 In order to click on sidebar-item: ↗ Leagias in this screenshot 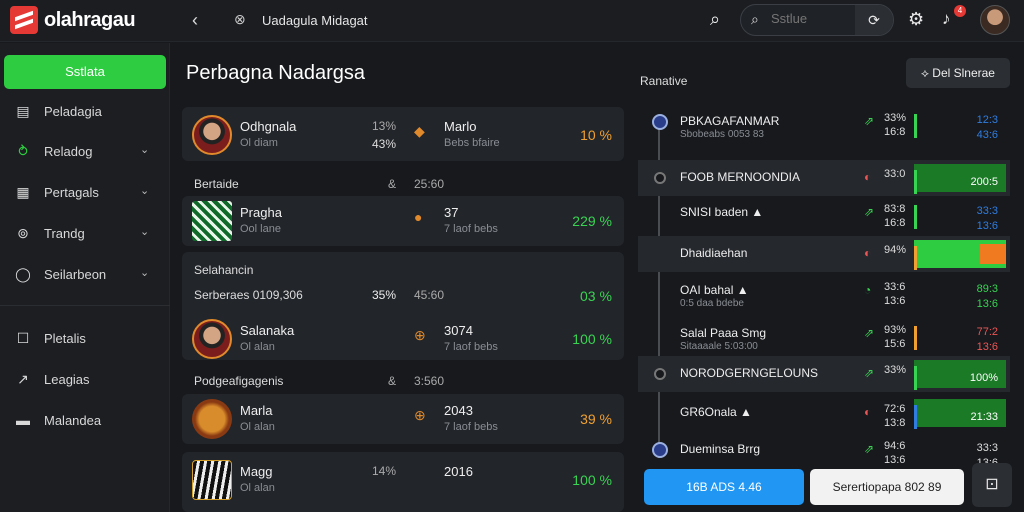, I will do `click(85, 379)`.